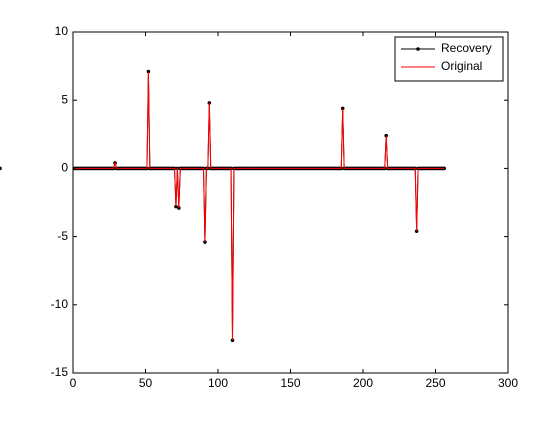 The image size is (560, 425). What do you see at coordinates (508, 383) in the screenshot?
I see `x-tick-label: 300` at bounding box center [508, 383].